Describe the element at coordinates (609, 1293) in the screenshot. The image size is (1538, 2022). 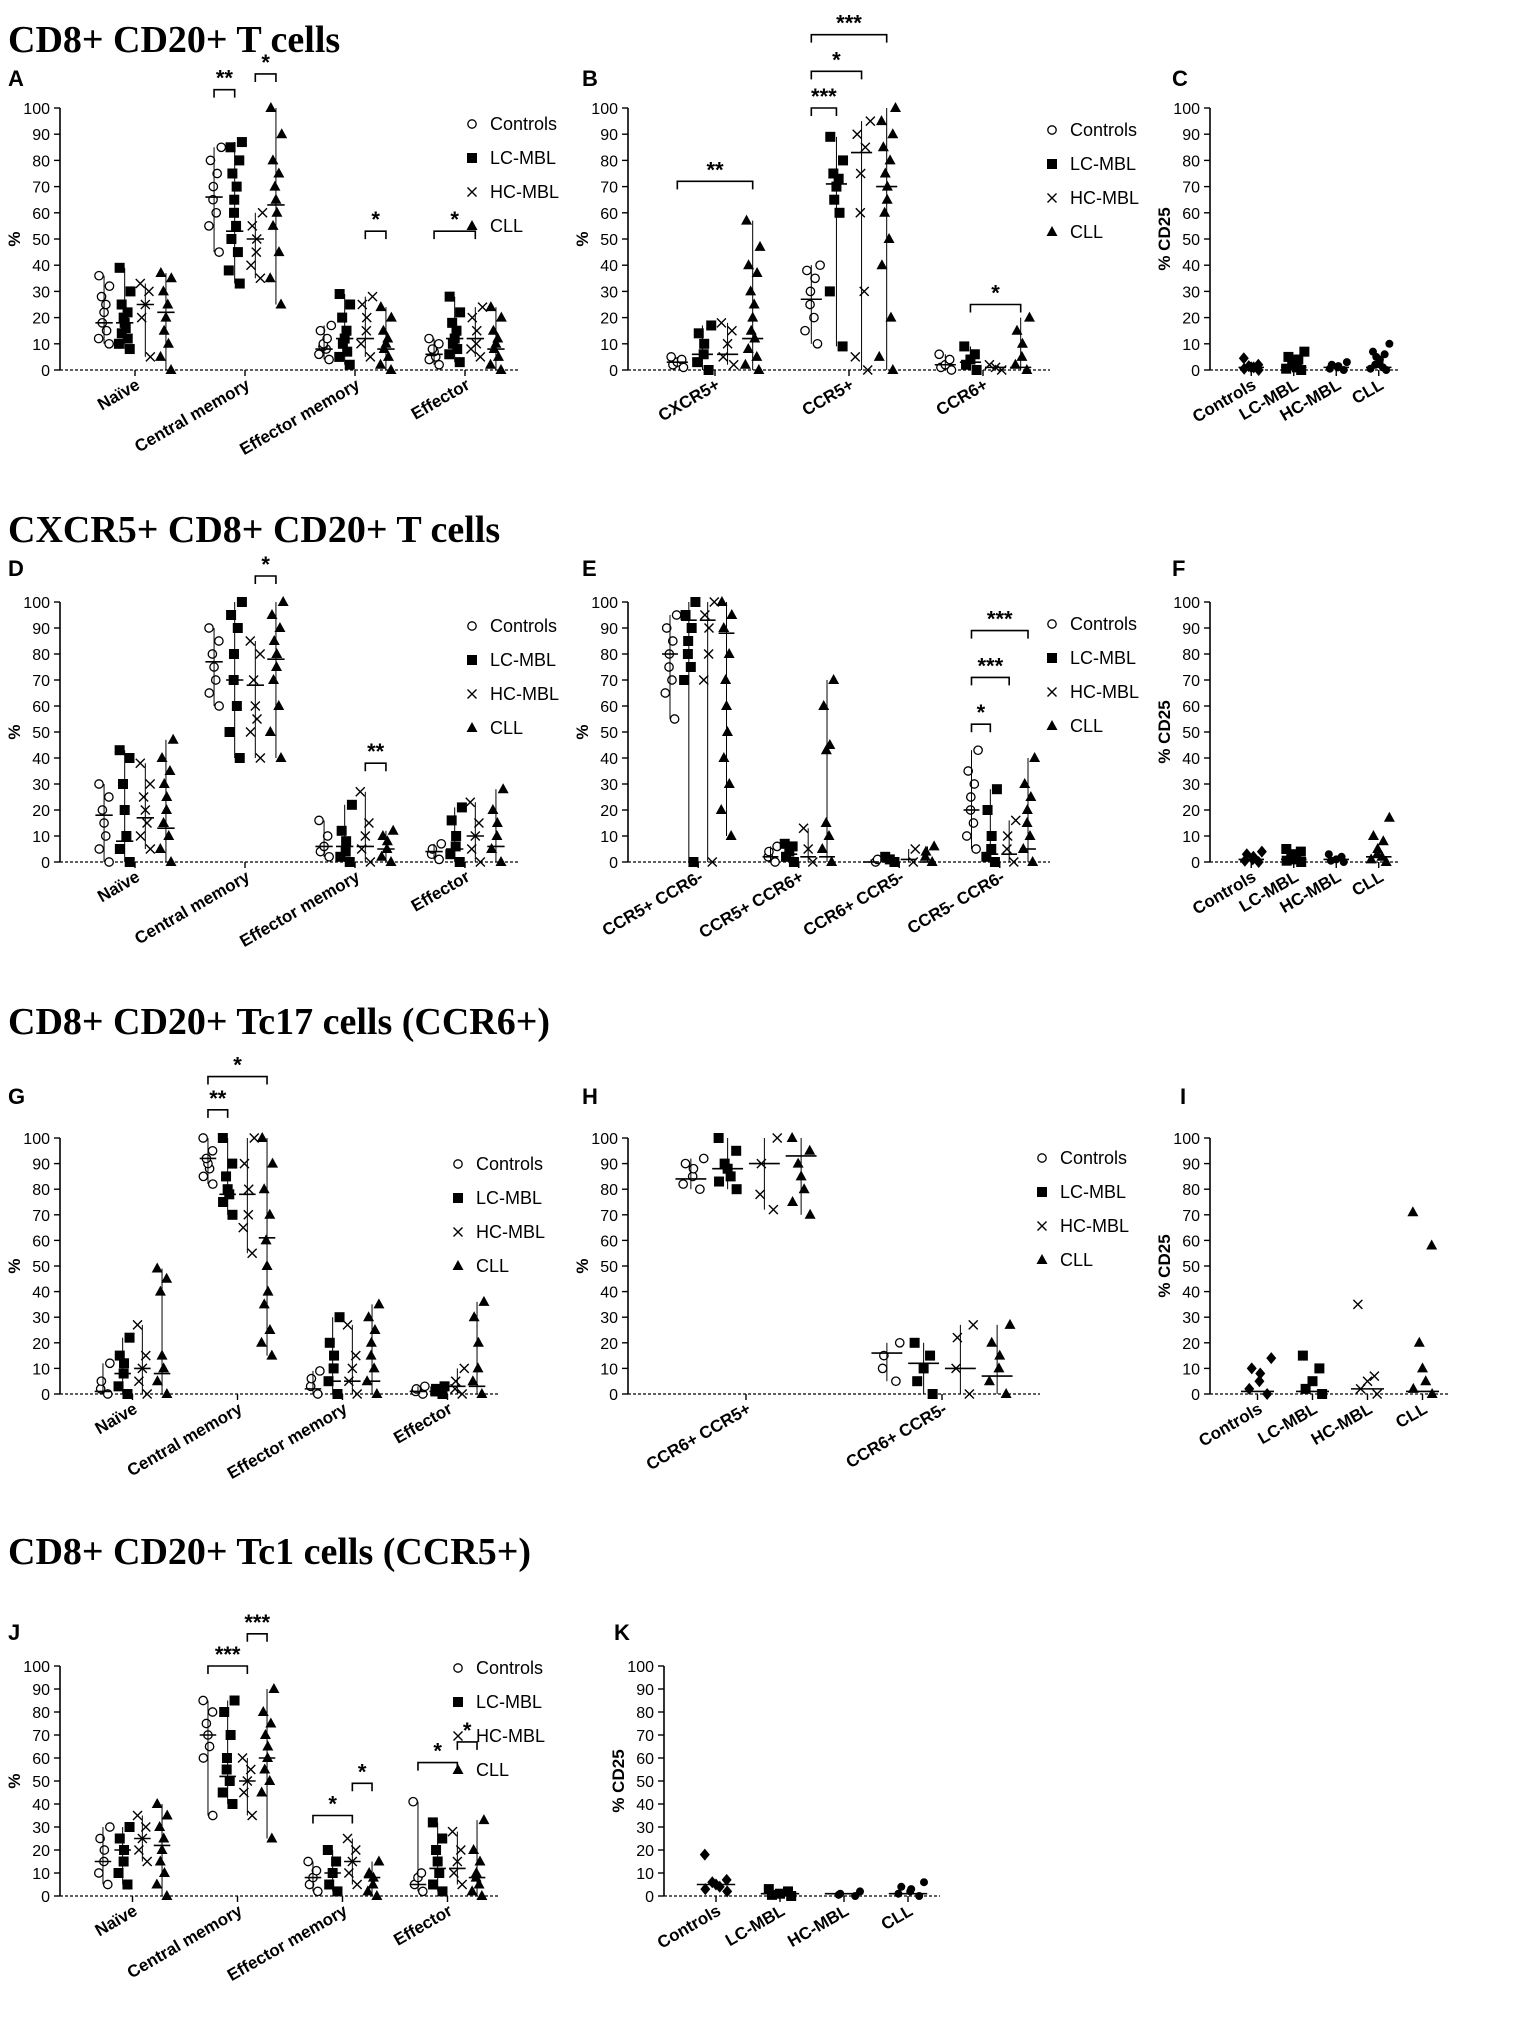
I see `y-tick-label: 40` at that location.